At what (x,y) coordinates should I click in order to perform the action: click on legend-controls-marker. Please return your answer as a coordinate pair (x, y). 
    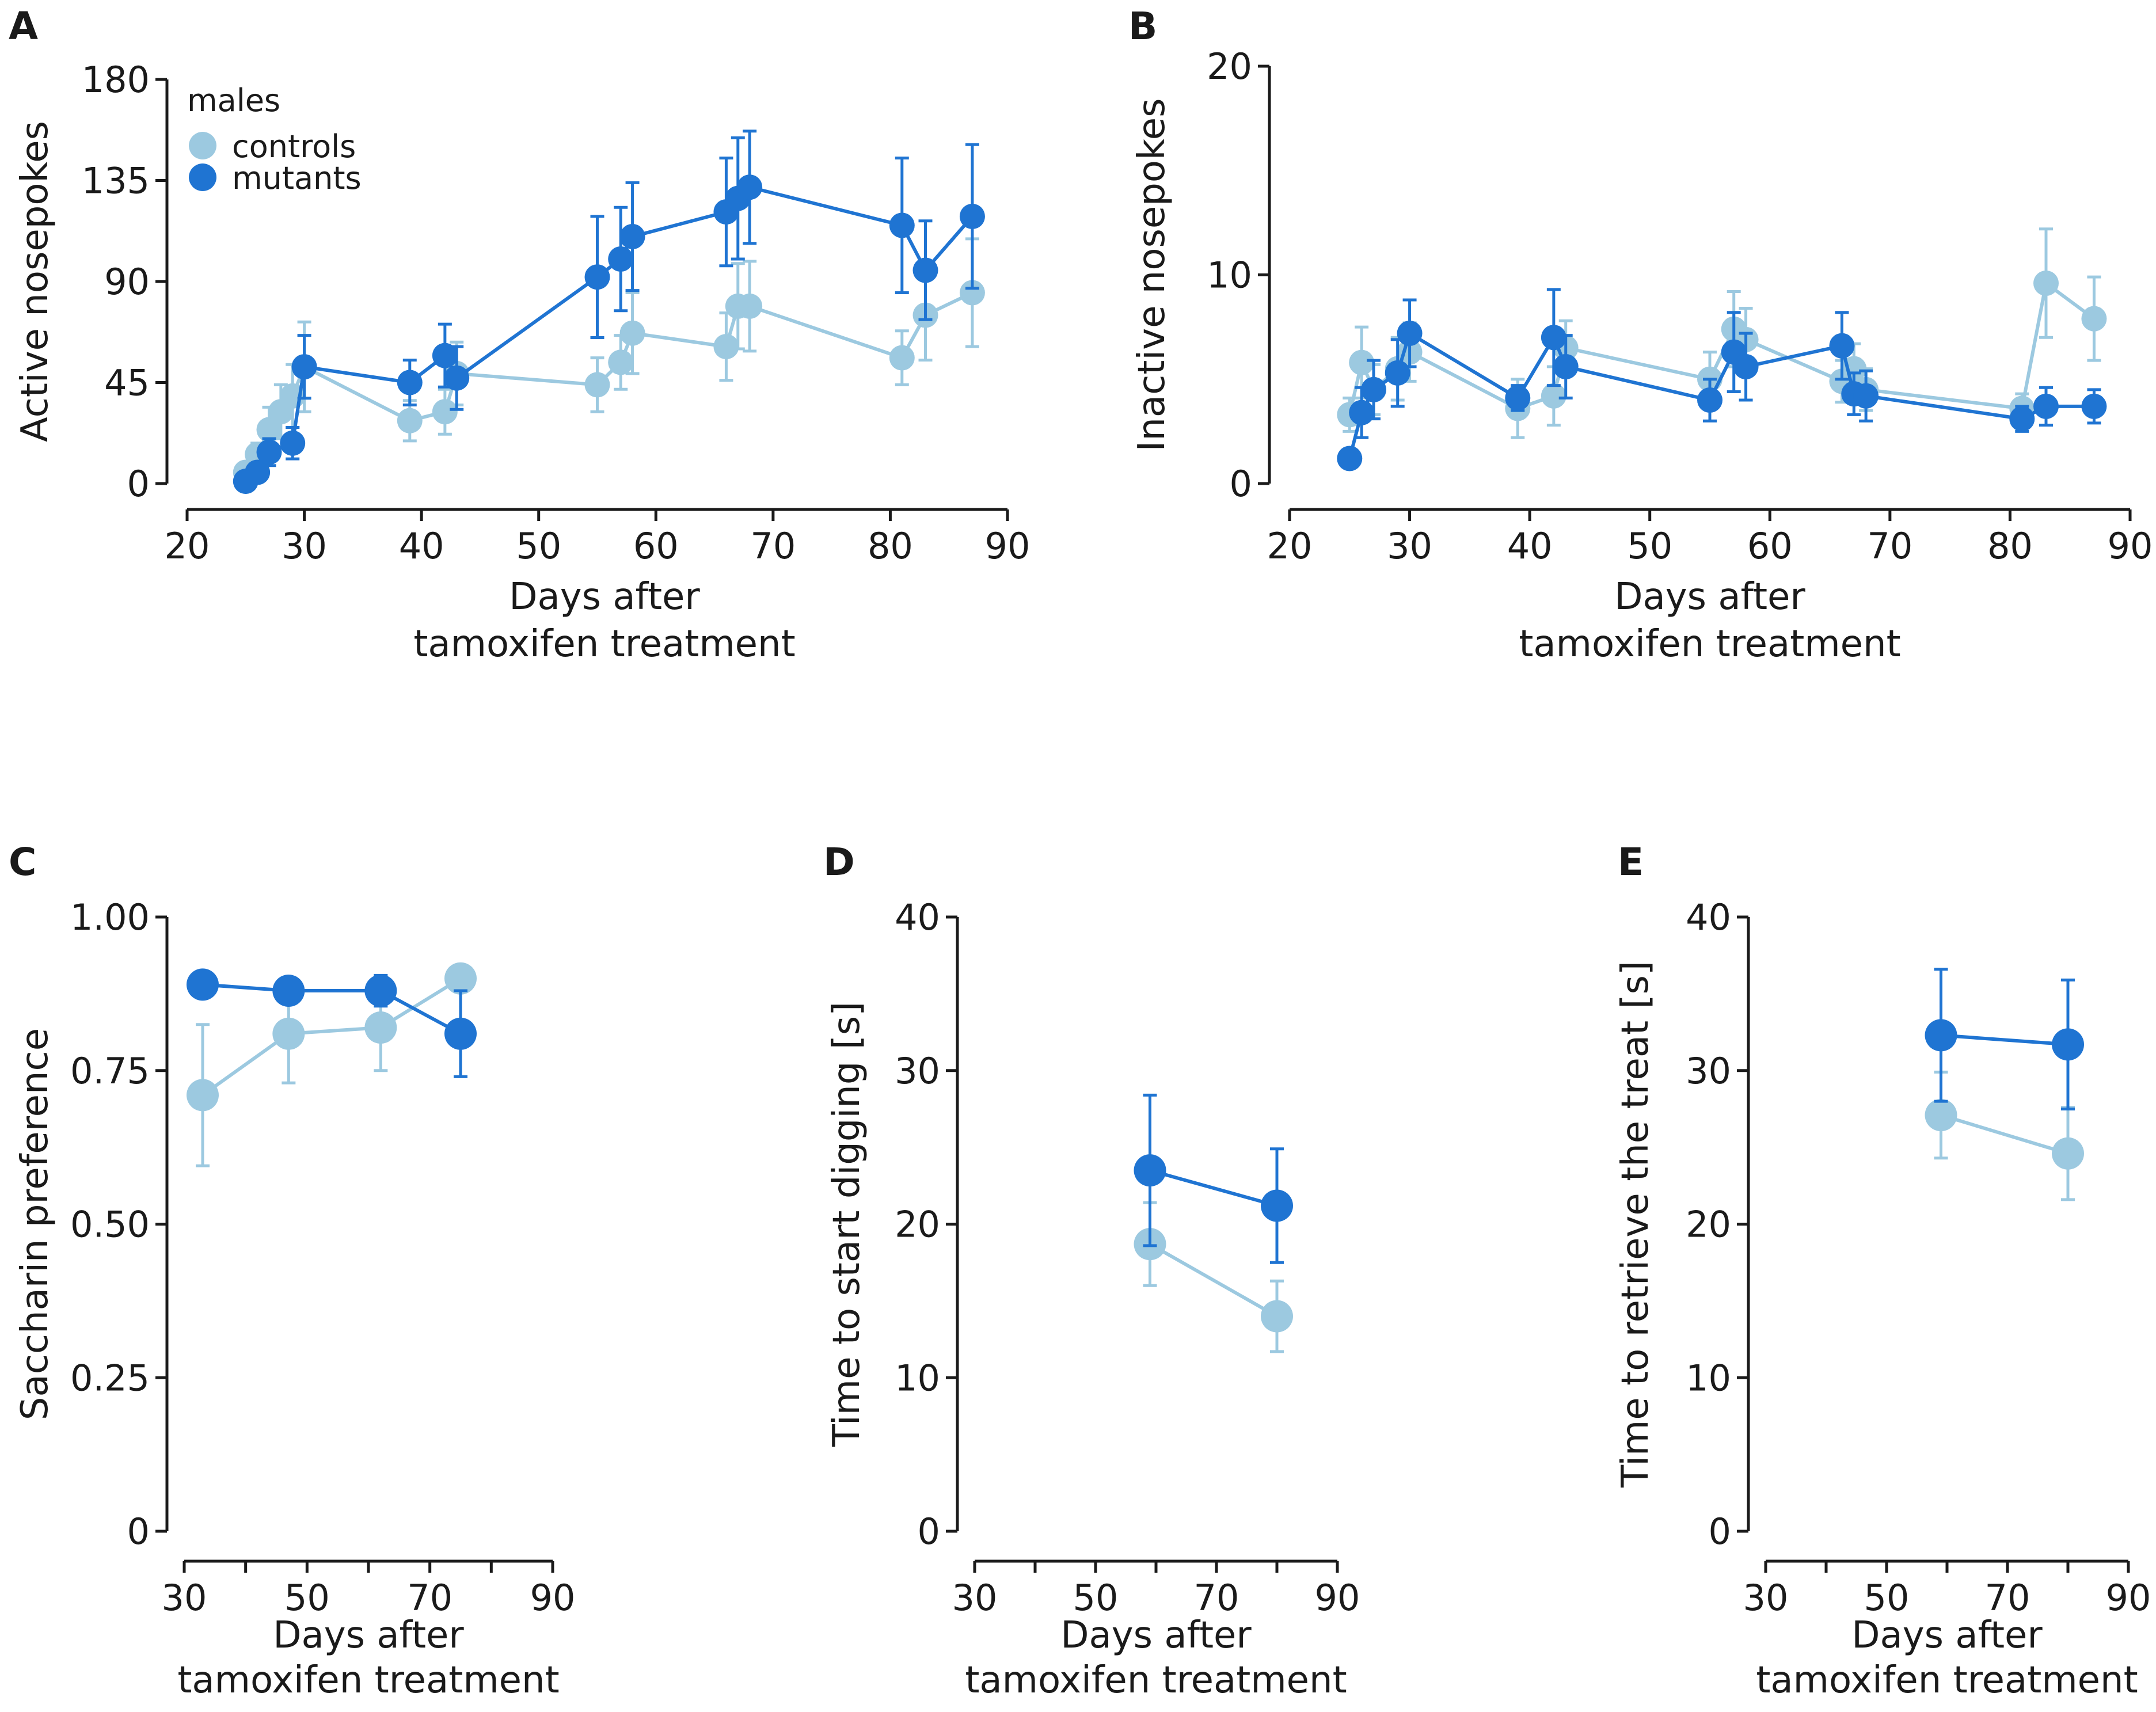
    Looking at the image, I should click on (203, 145).